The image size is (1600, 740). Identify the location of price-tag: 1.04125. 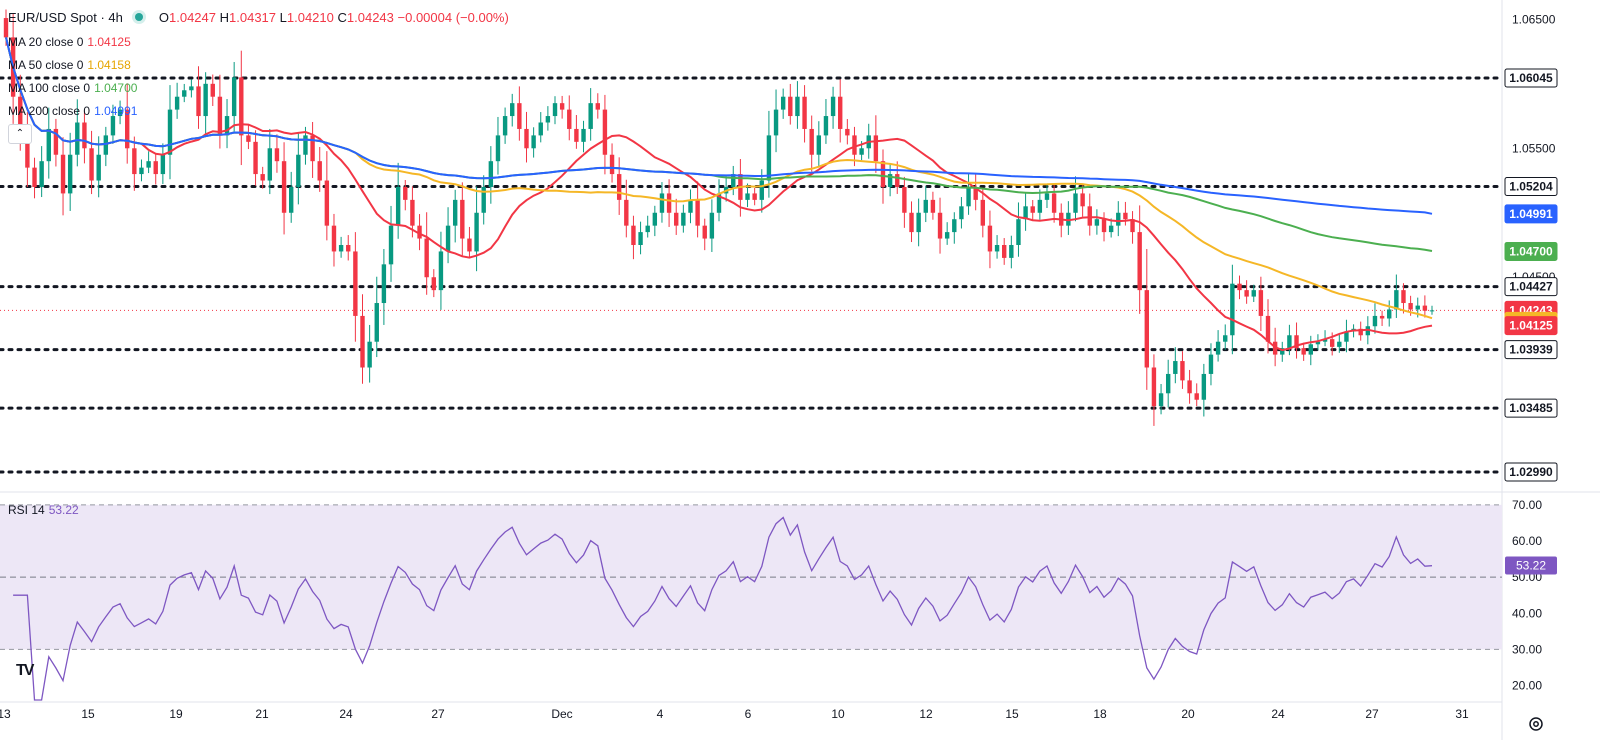
(1531, 326).